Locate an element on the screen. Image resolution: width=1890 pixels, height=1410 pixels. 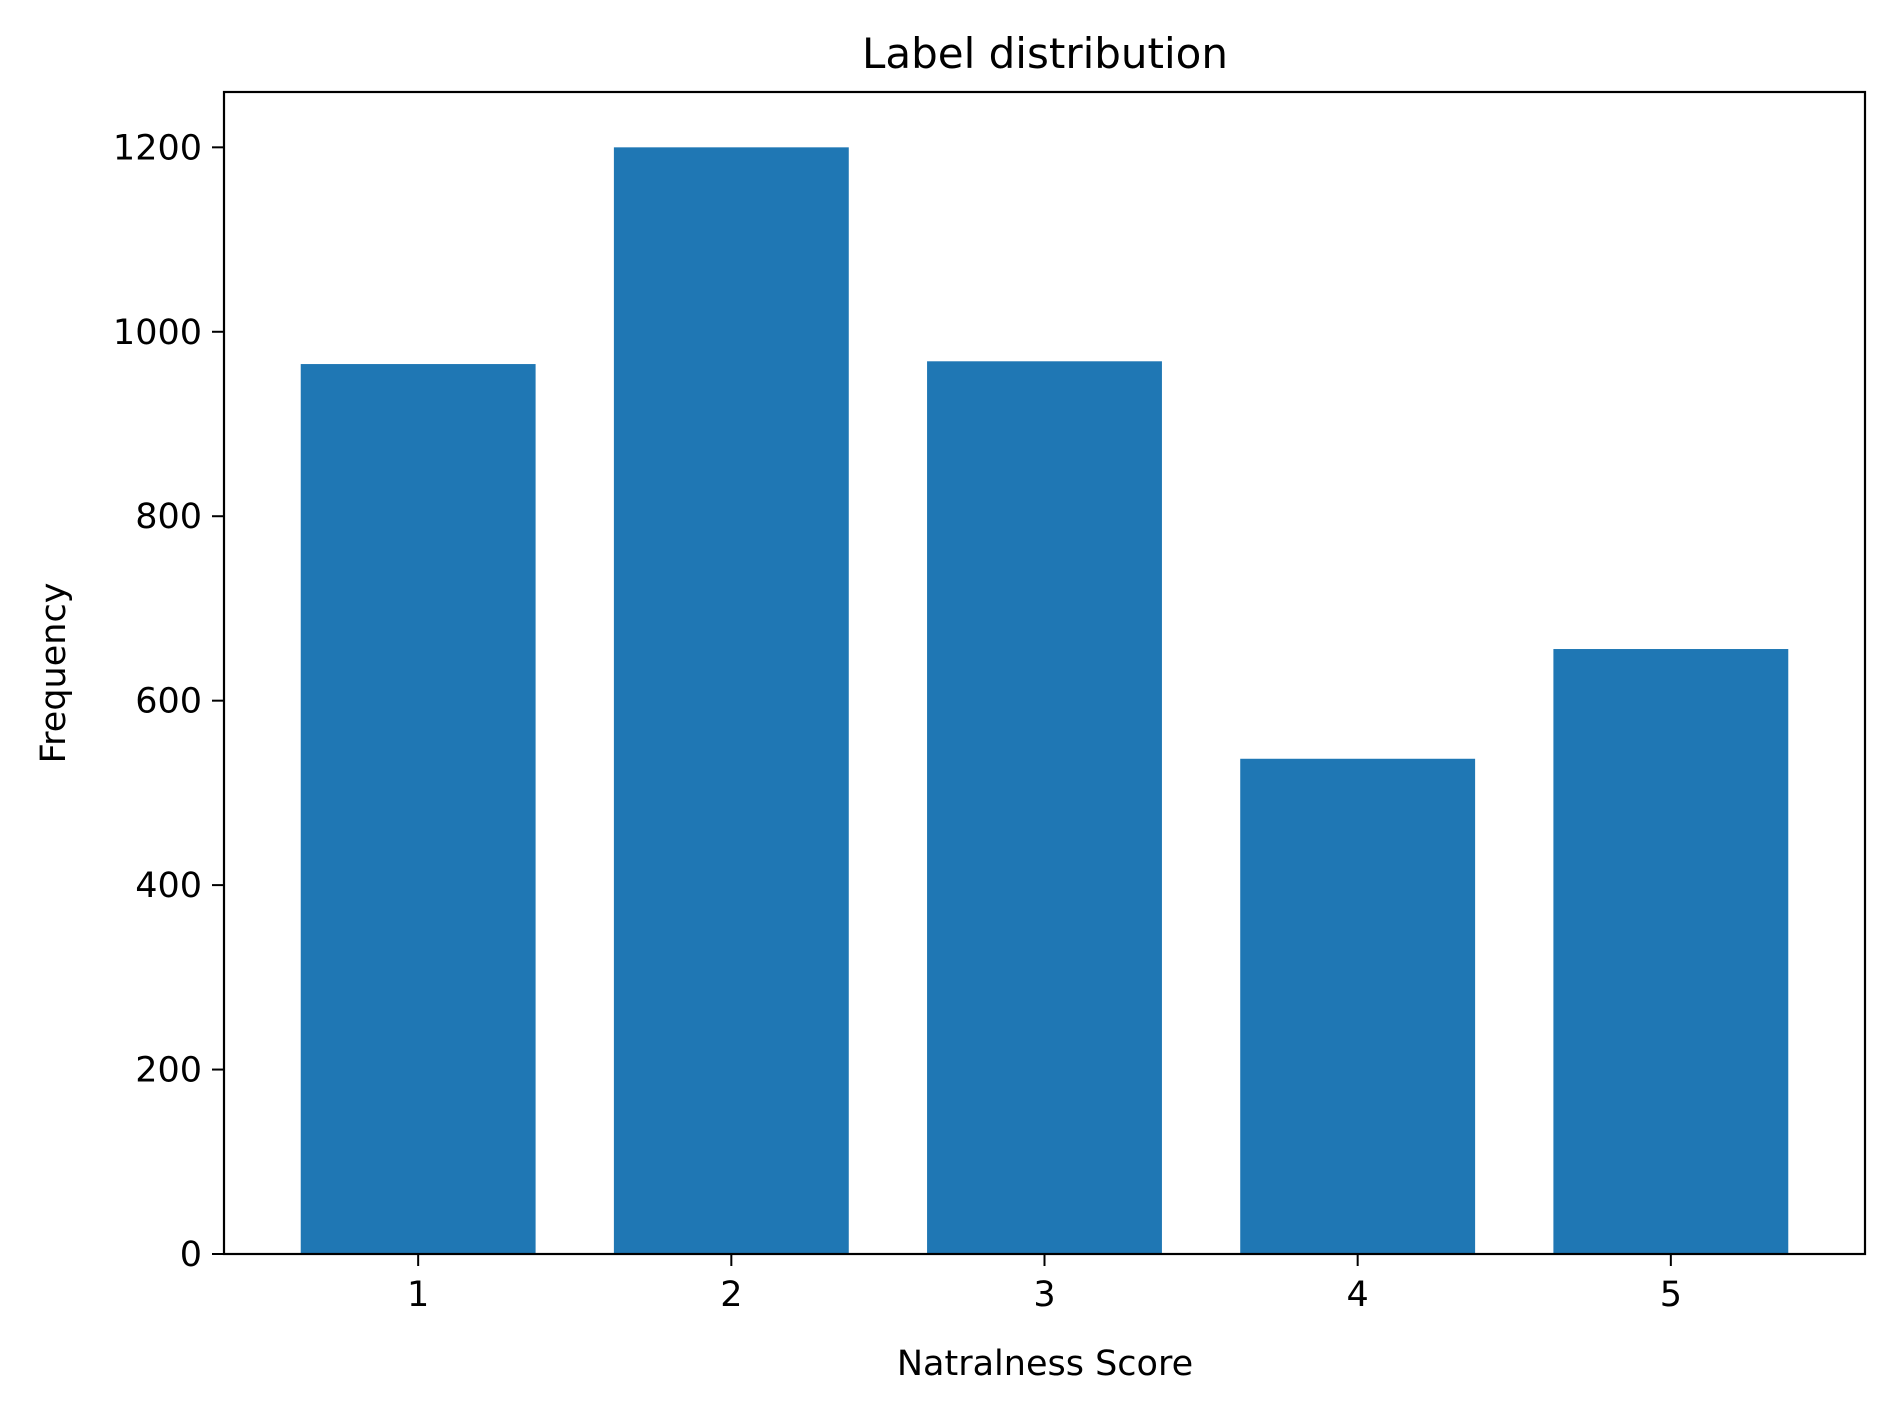
x-axis-title: Natralness Score is located at coordinates (1045, 1364).